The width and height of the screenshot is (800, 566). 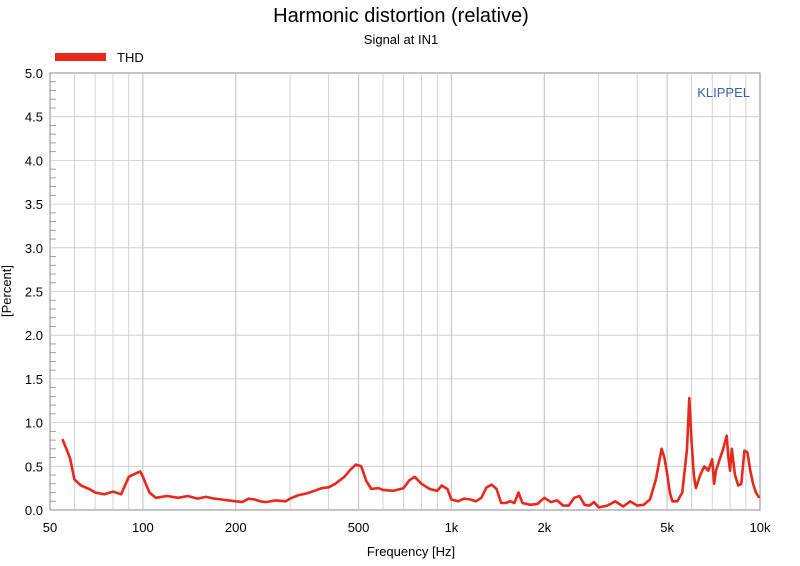 I want to click on x-tick-label: 2k, so click(x=544, y=527).